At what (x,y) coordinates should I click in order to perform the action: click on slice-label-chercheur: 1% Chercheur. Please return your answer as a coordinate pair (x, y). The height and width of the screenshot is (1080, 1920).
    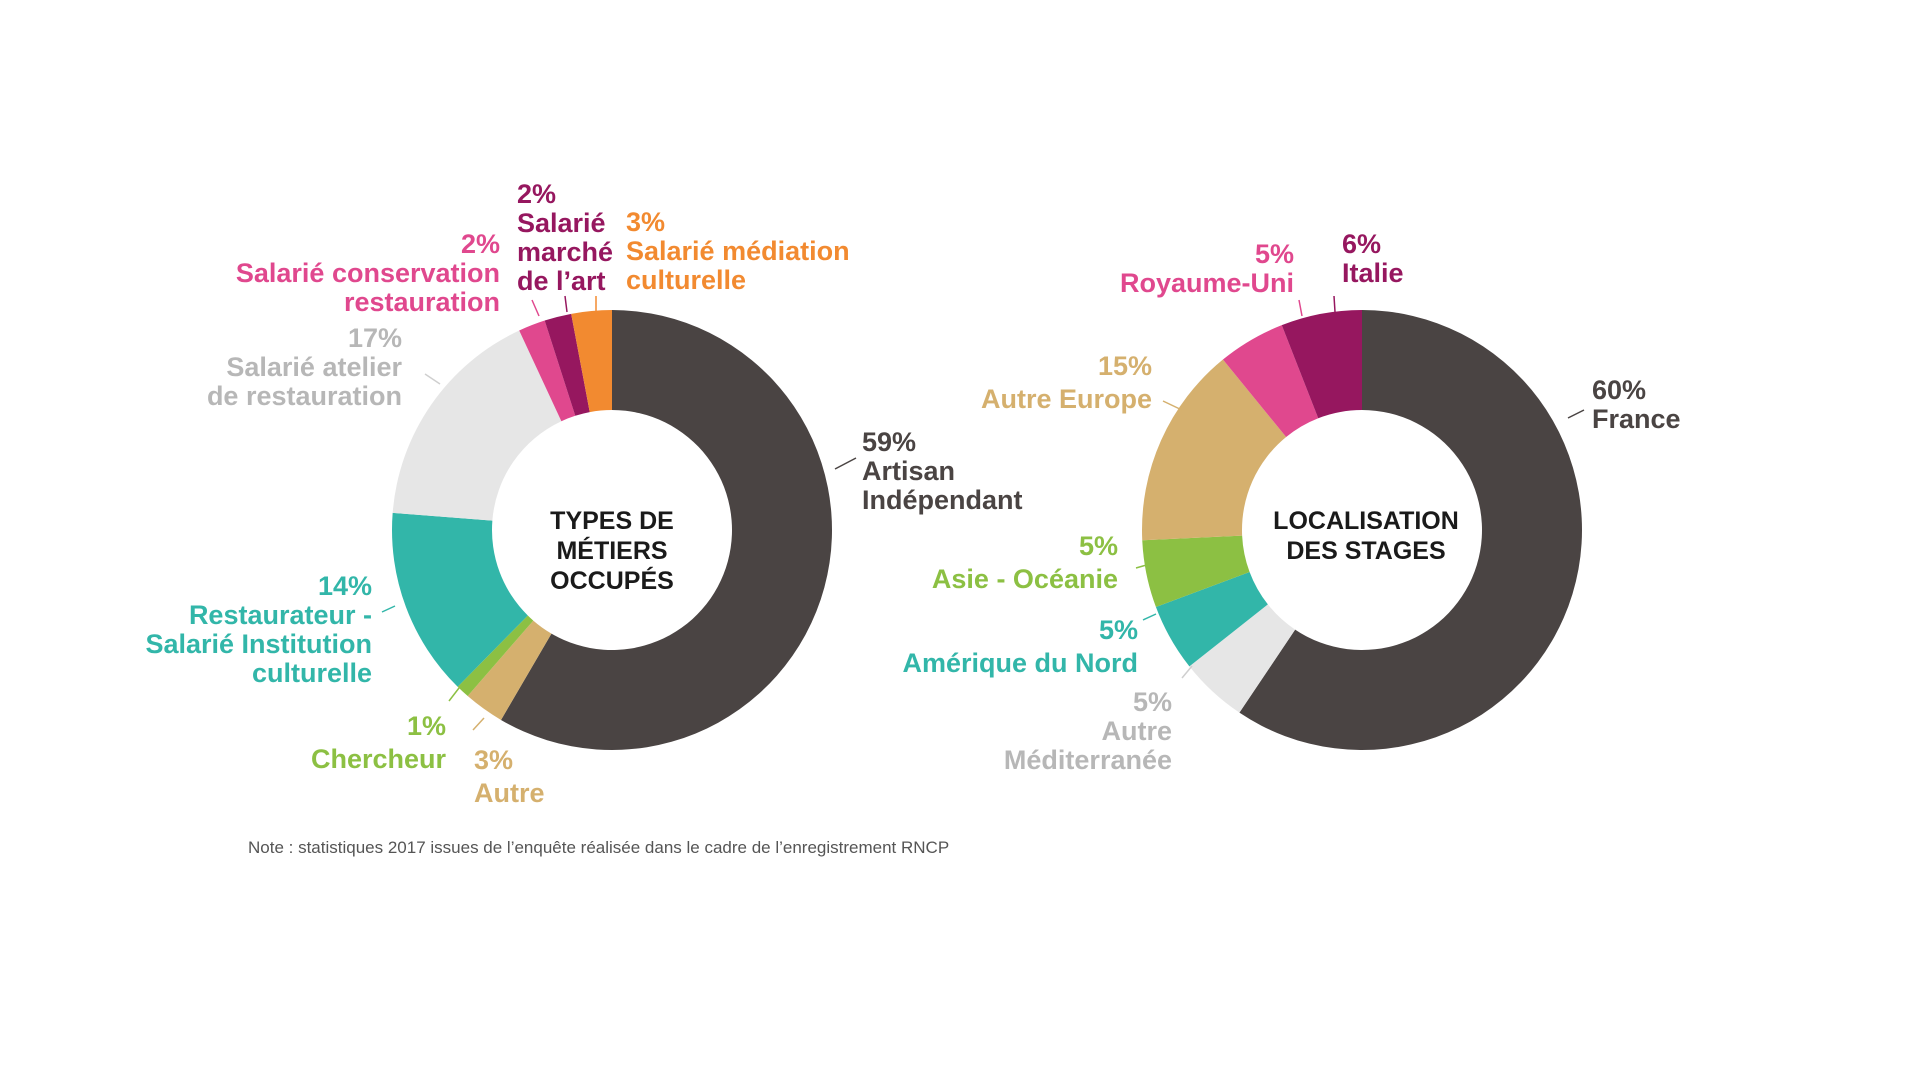
    Looking at the image, I should click on (378, 742).